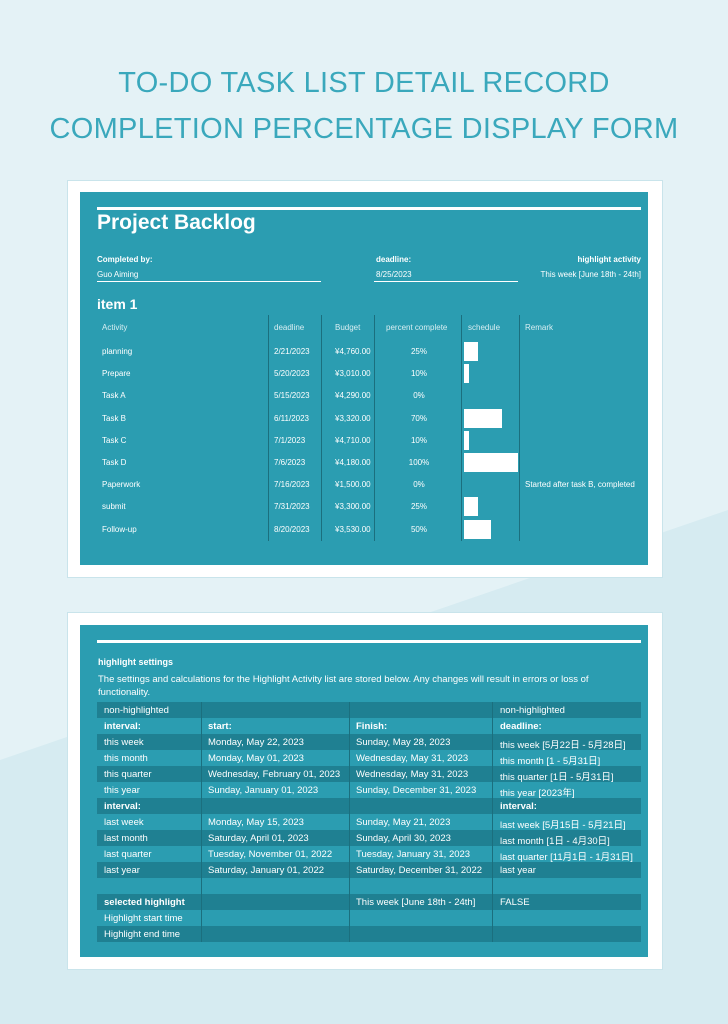 The width and height of the screenshot is (728, 1024). Describe the element at coordinates (394, 259) in the screenshot. I see `label: deadline:` at that location.